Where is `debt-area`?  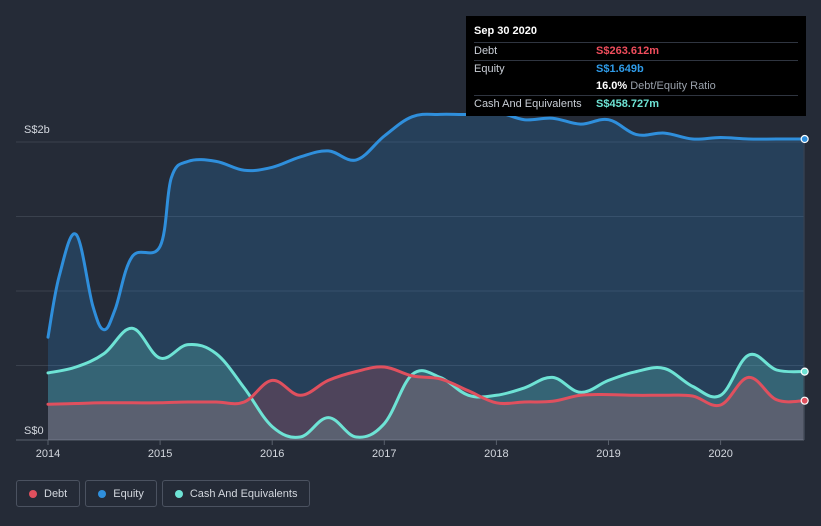 debt-area is located at coordinates (426, 403).